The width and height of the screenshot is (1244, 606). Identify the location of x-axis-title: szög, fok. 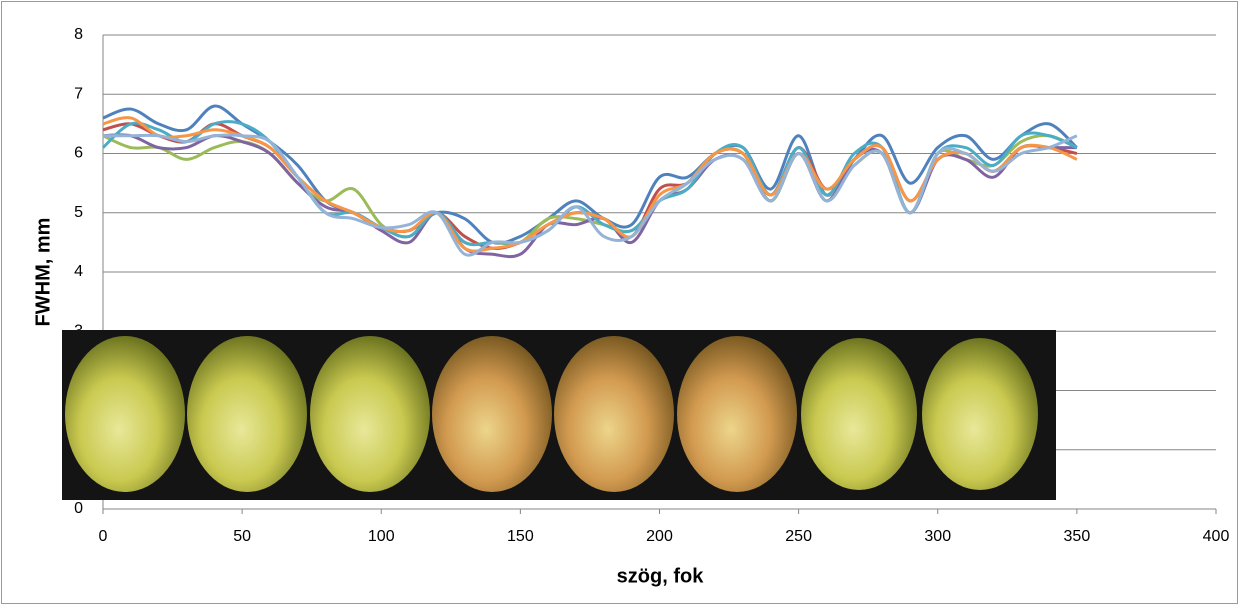
(661, 576).